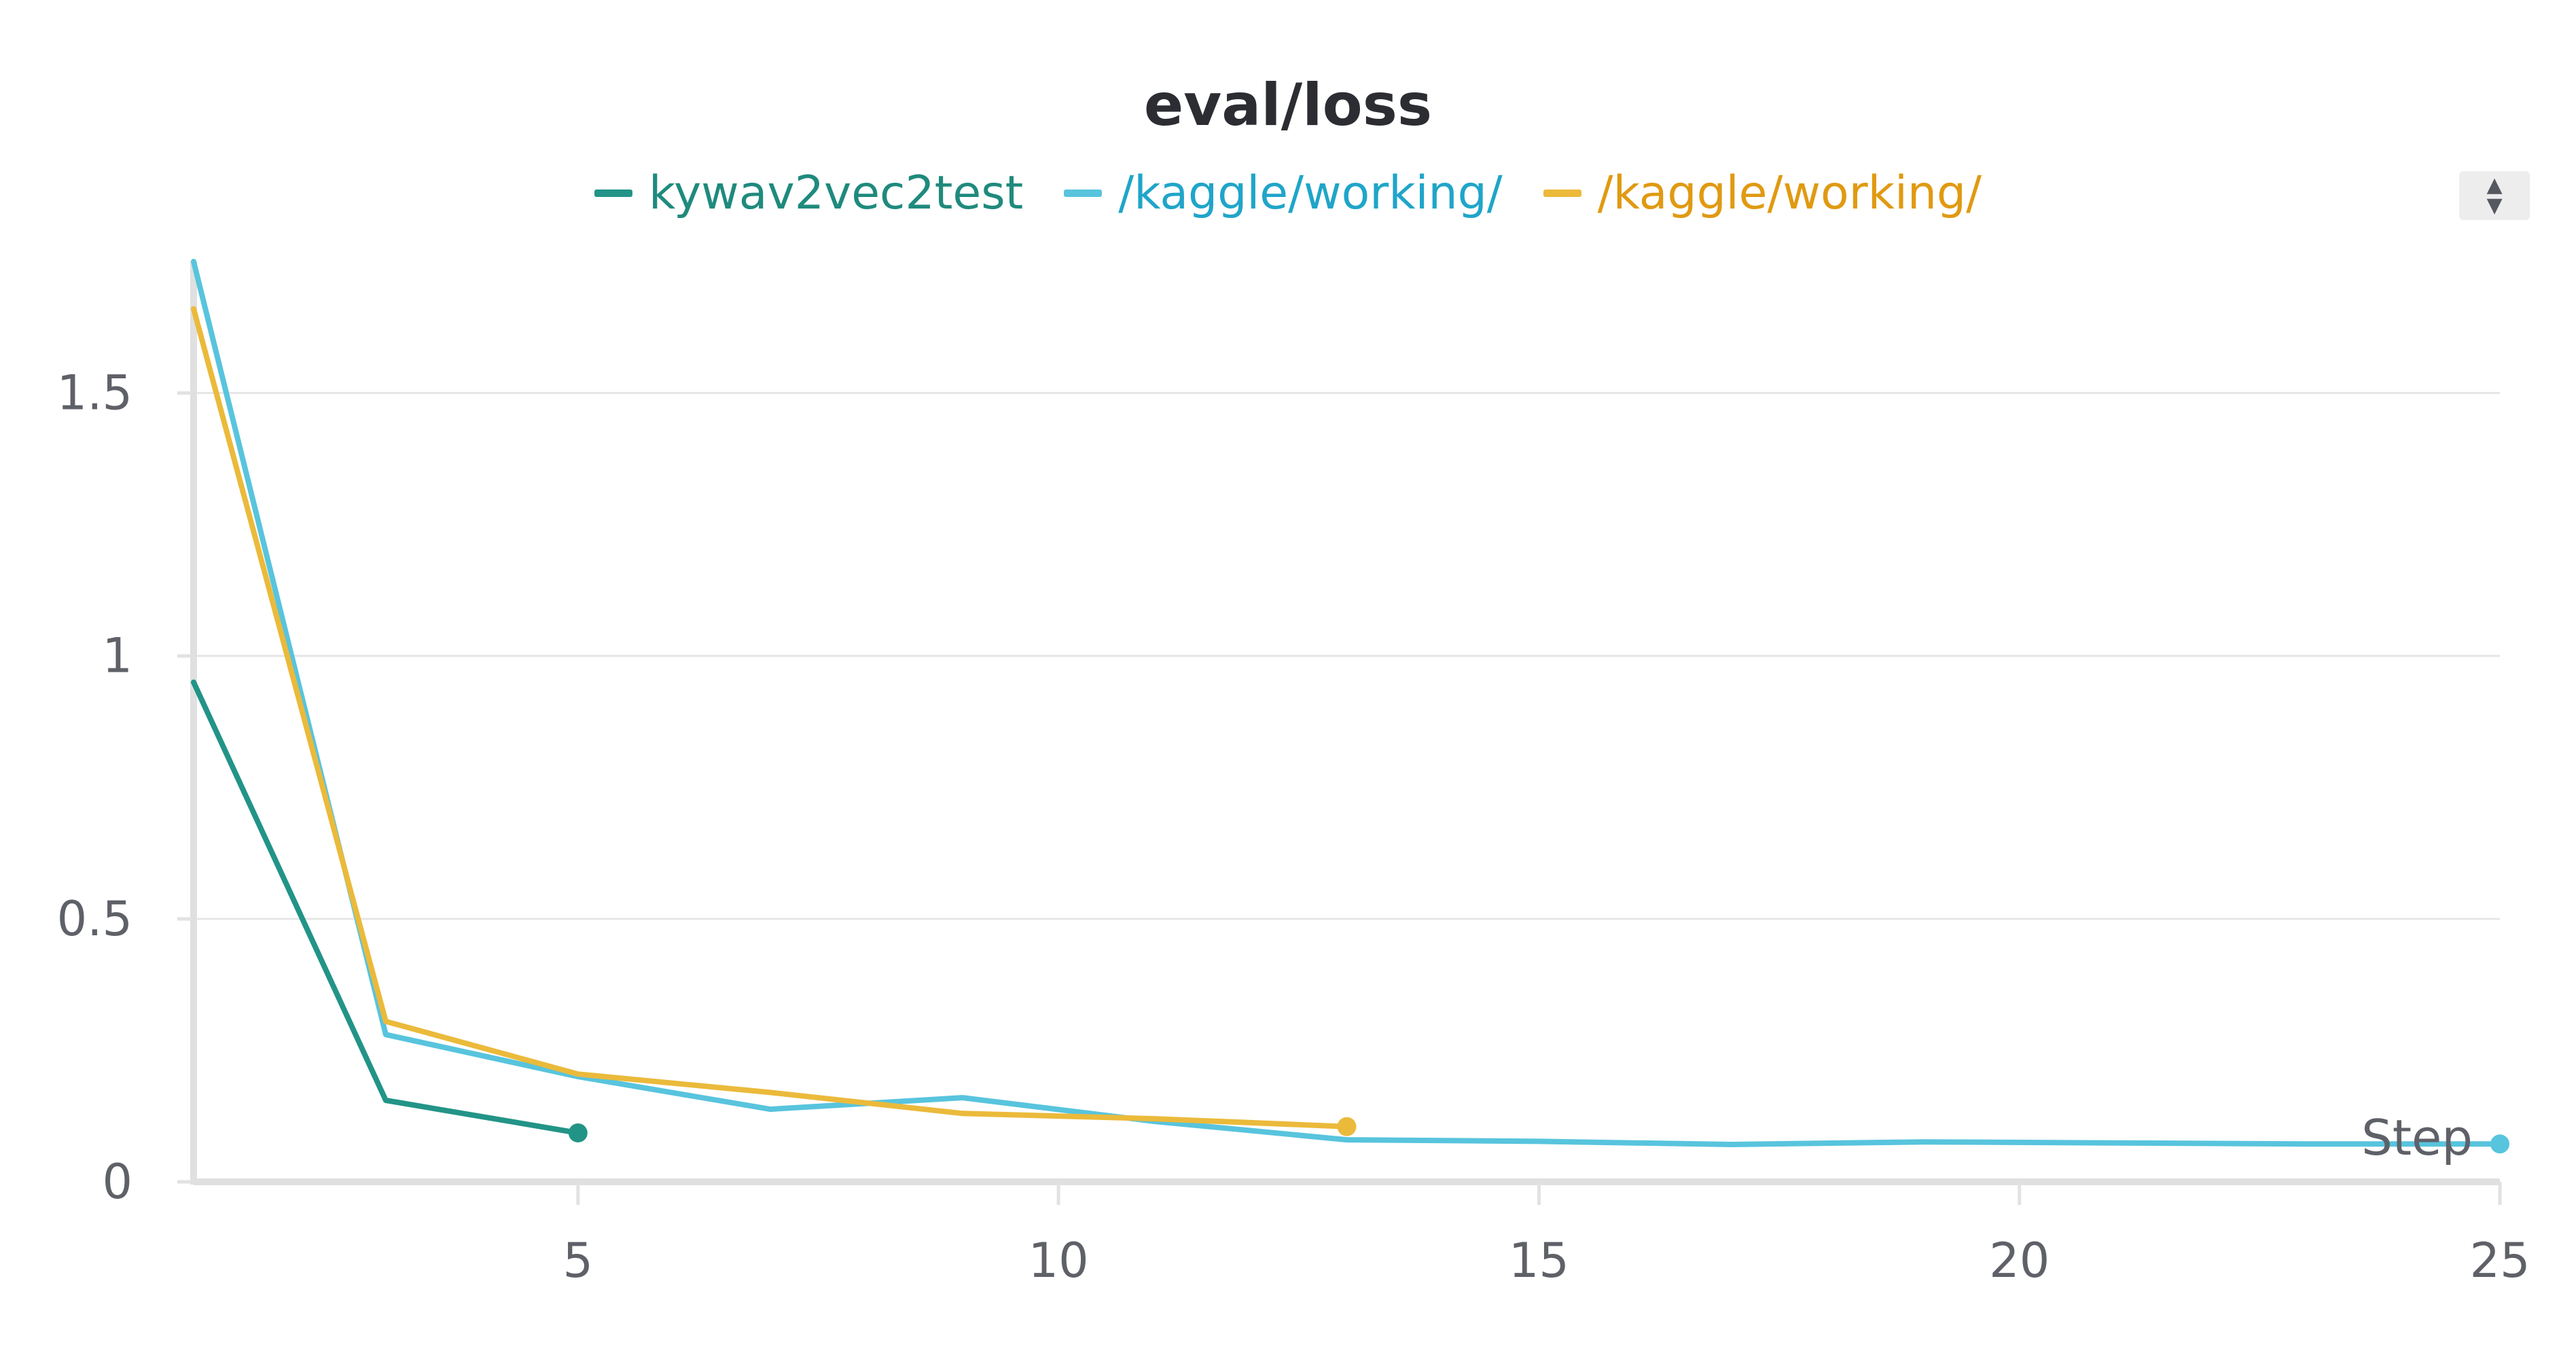  I want to click on triangle-down-icon: ▼, so click(2494, 205).